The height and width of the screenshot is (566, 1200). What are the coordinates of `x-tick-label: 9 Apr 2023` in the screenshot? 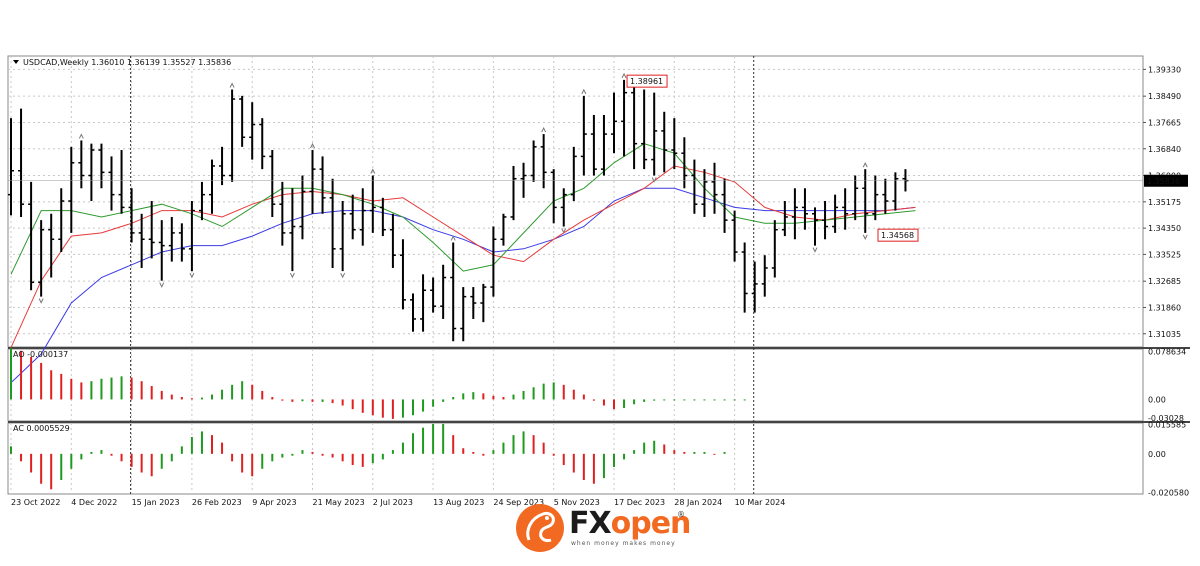 It's located at (274, 502).